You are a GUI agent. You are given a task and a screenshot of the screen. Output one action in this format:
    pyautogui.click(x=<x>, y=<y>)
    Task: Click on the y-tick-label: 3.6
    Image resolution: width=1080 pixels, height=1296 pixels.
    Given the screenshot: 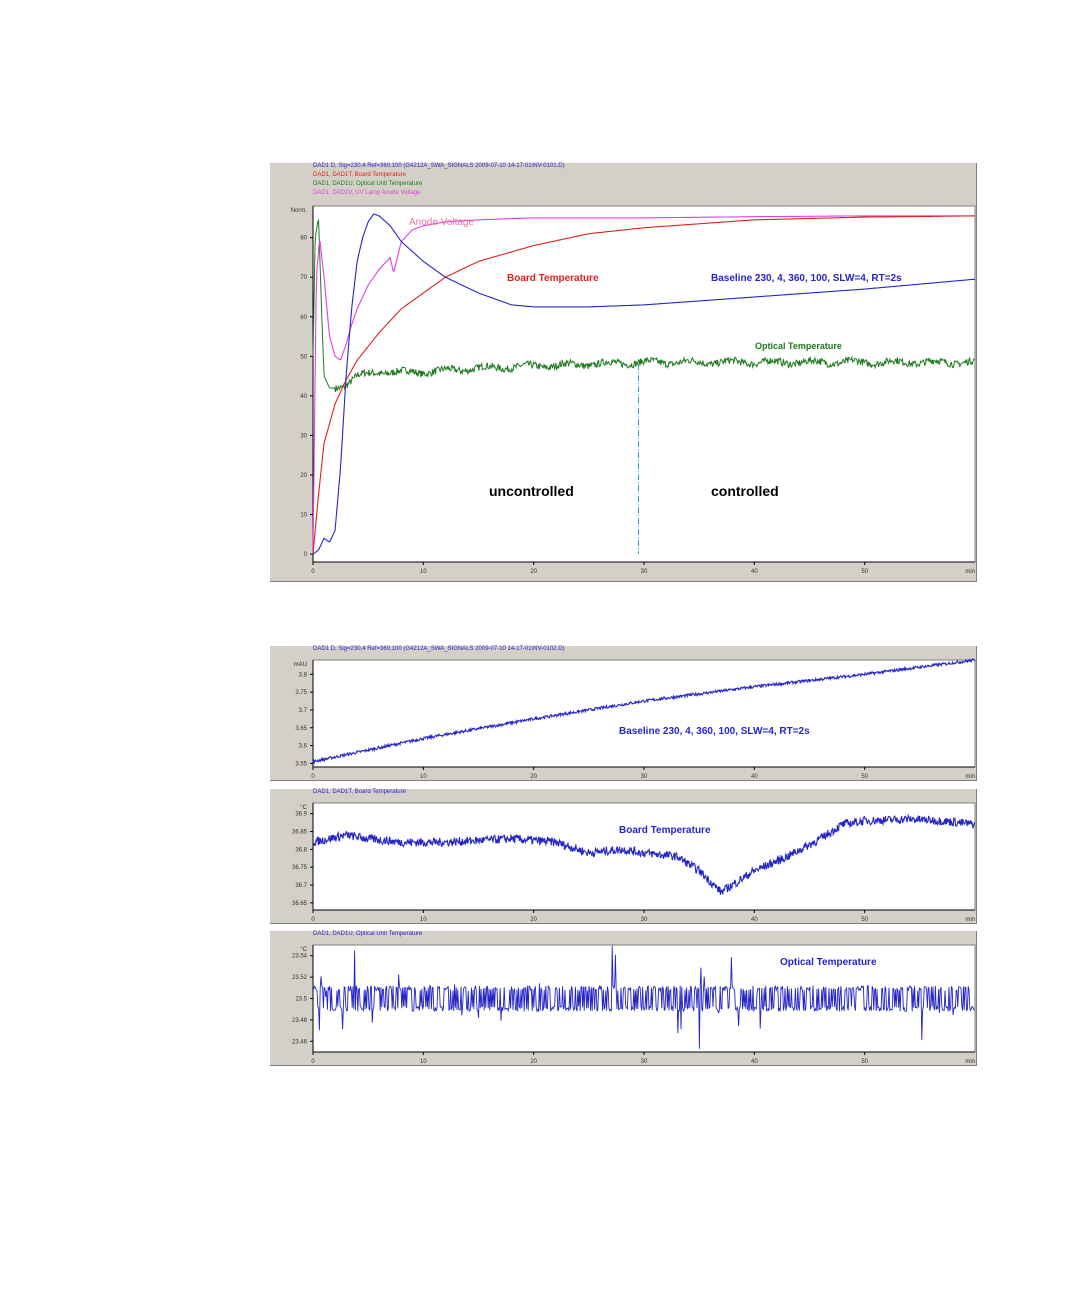 What is the action you would take?
    pyautogui.click(x=303, y=747)
    